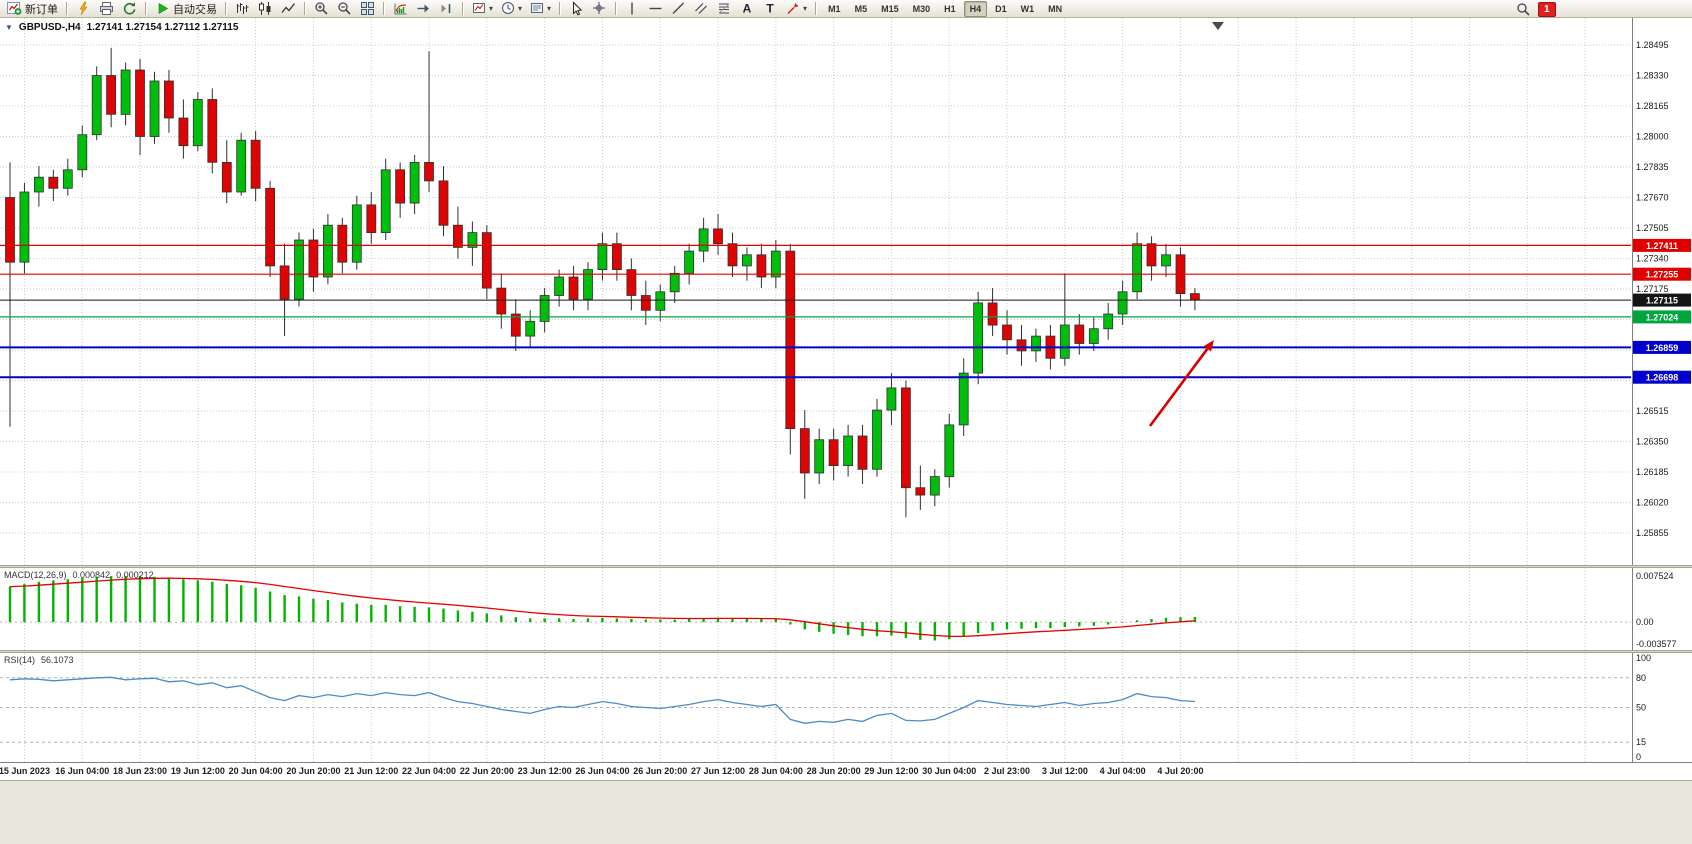  Describe the element at coordinates (508, 8) in the screenshot. I see `clock-icon` at that location.